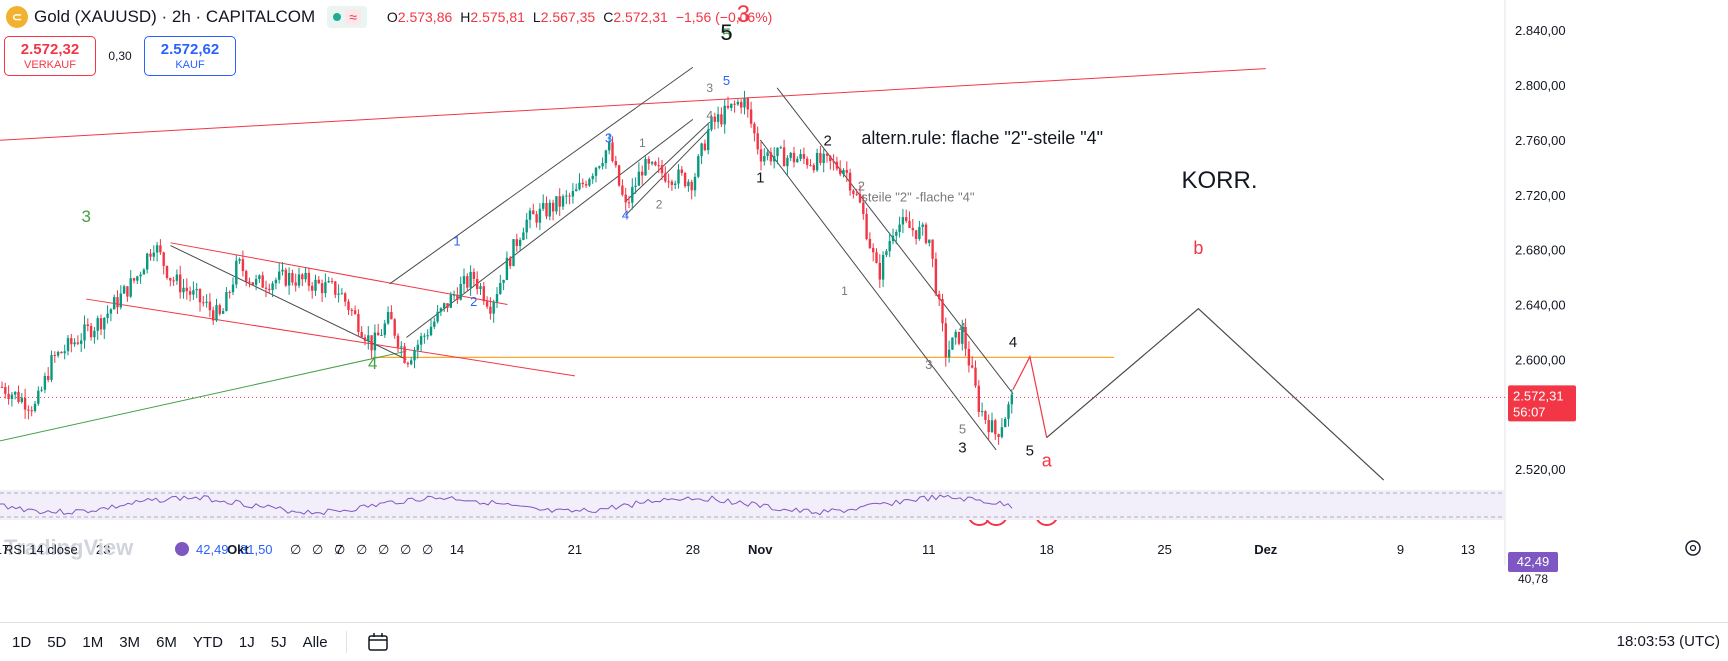 The height and width of the screenshot is (661, 1728). What do you see at coordinates (1540, 85) in the screenshot?
I see `y-tick-label: 2.800,00` at bounding box center [1540, 85].